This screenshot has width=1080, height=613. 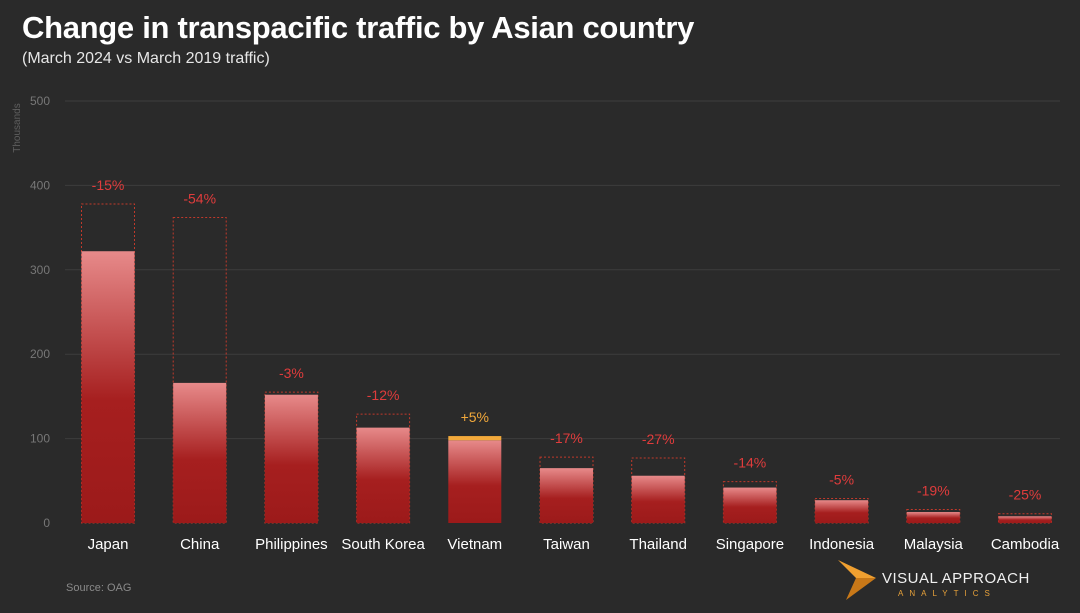 I want to click on x-category-label: Philippines, so click(x=291, y=544).